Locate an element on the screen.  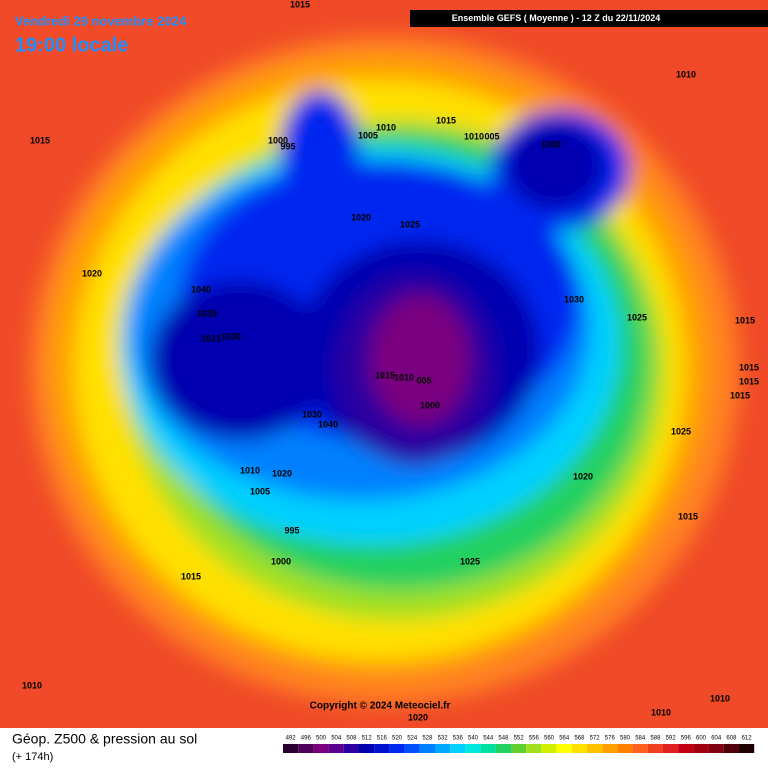
legend-level: 500 is located at coordinates (321, 739).